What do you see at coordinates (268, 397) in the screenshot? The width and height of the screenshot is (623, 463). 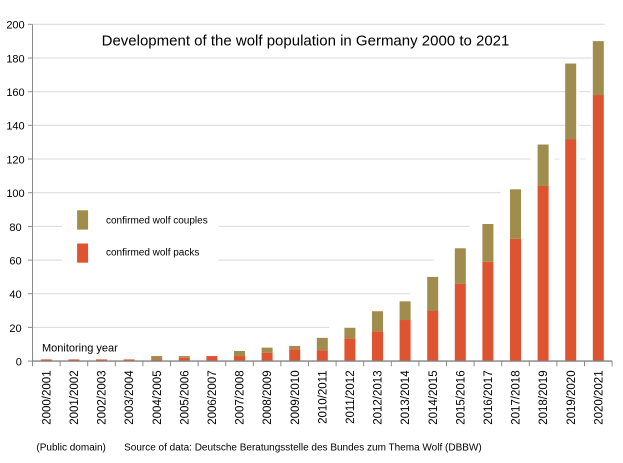 I see `svg-text: 2008/2009` at bounding box center [268, 397].